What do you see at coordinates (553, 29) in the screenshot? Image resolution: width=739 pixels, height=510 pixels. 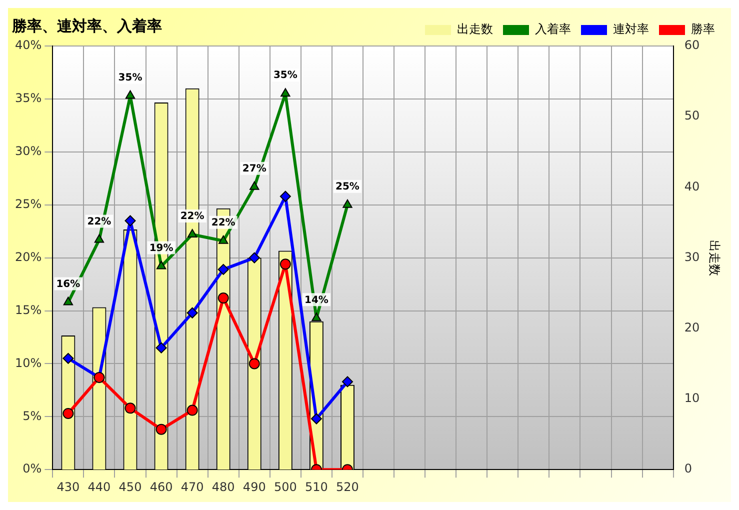 I see `legend-label: 入着率` at bounding box center [553, 29].